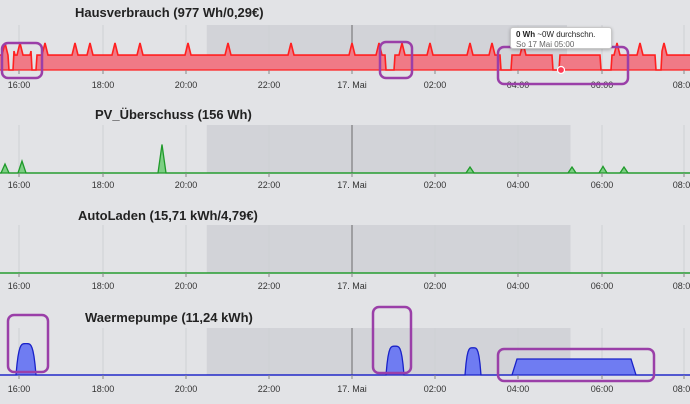  I want to click on chart-title-hausverbrauch: Hausverbrauch (977 Wh/0,29€), so click(169, 12).